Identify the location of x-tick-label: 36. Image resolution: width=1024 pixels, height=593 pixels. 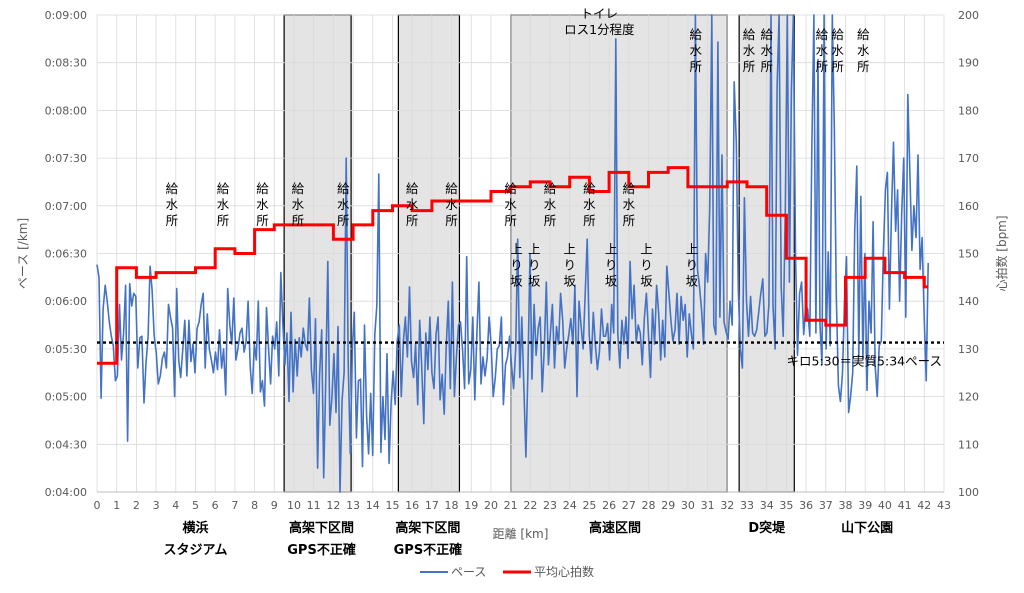
(806, 505).